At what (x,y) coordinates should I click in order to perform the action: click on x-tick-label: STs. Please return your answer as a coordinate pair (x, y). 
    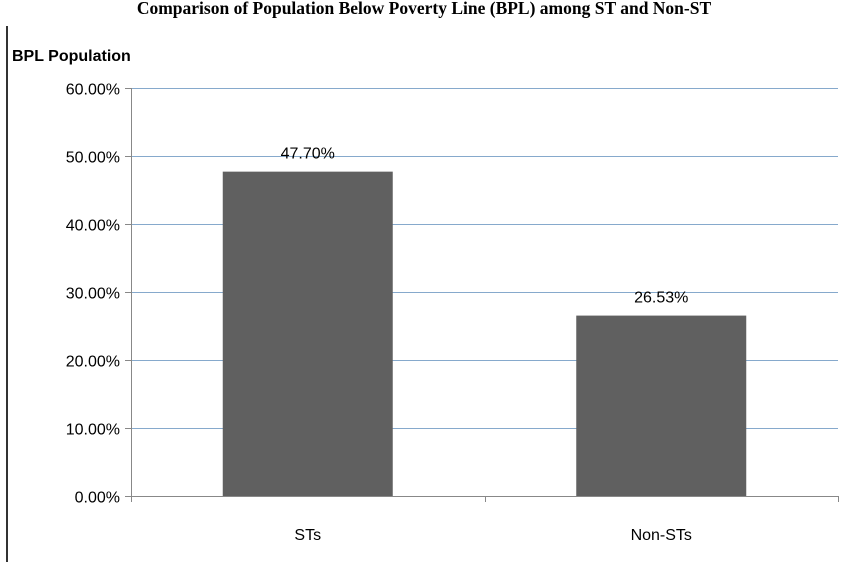
    Looking at the image, I should click on (307, 535).